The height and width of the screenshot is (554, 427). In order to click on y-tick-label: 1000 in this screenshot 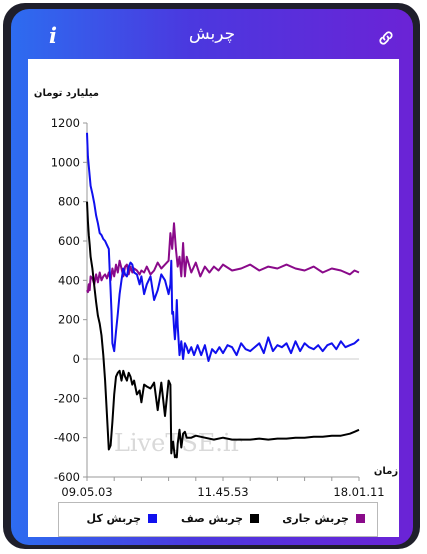, I will do `click(65, 162)`.